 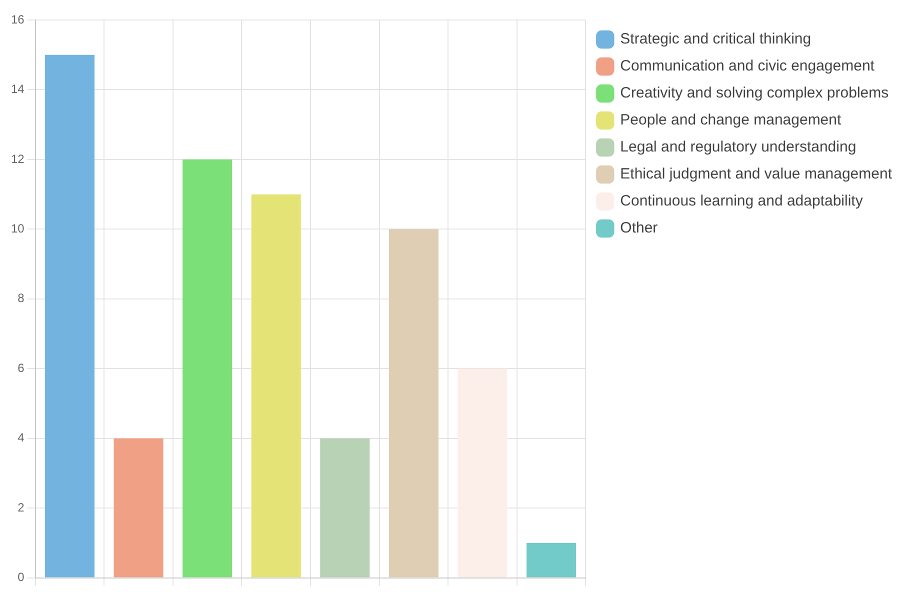 I want to click on y-tick-label: 8, so click(x=21, y=298).